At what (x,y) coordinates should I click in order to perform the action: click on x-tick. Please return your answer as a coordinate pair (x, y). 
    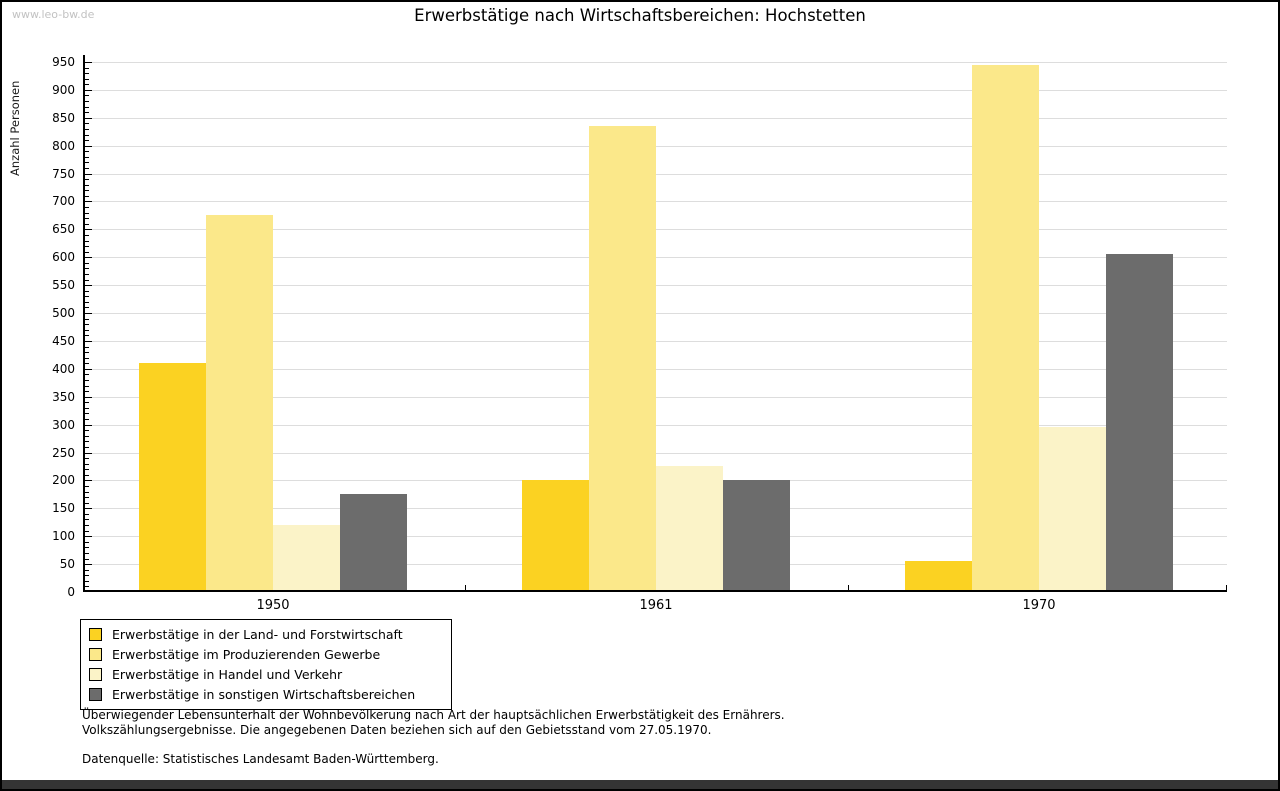
    Looking at the image, I should click on (83, 587).